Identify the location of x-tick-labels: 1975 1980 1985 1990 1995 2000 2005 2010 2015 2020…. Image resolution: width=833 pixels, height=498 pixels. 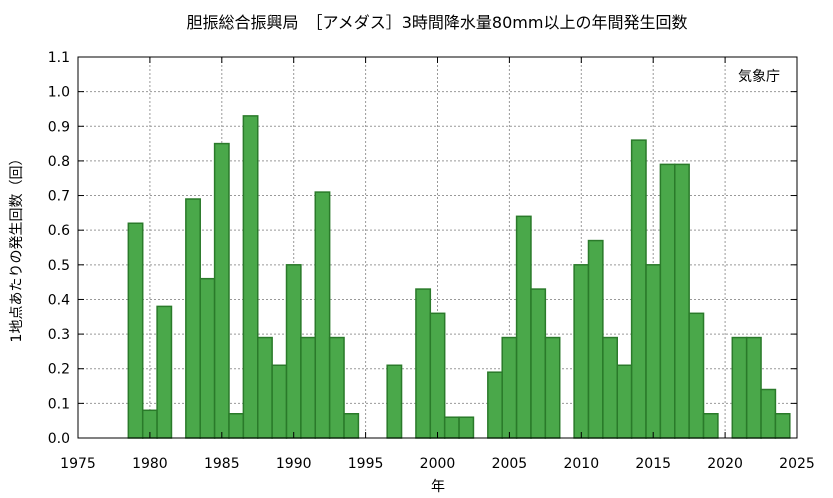
(437, 464).